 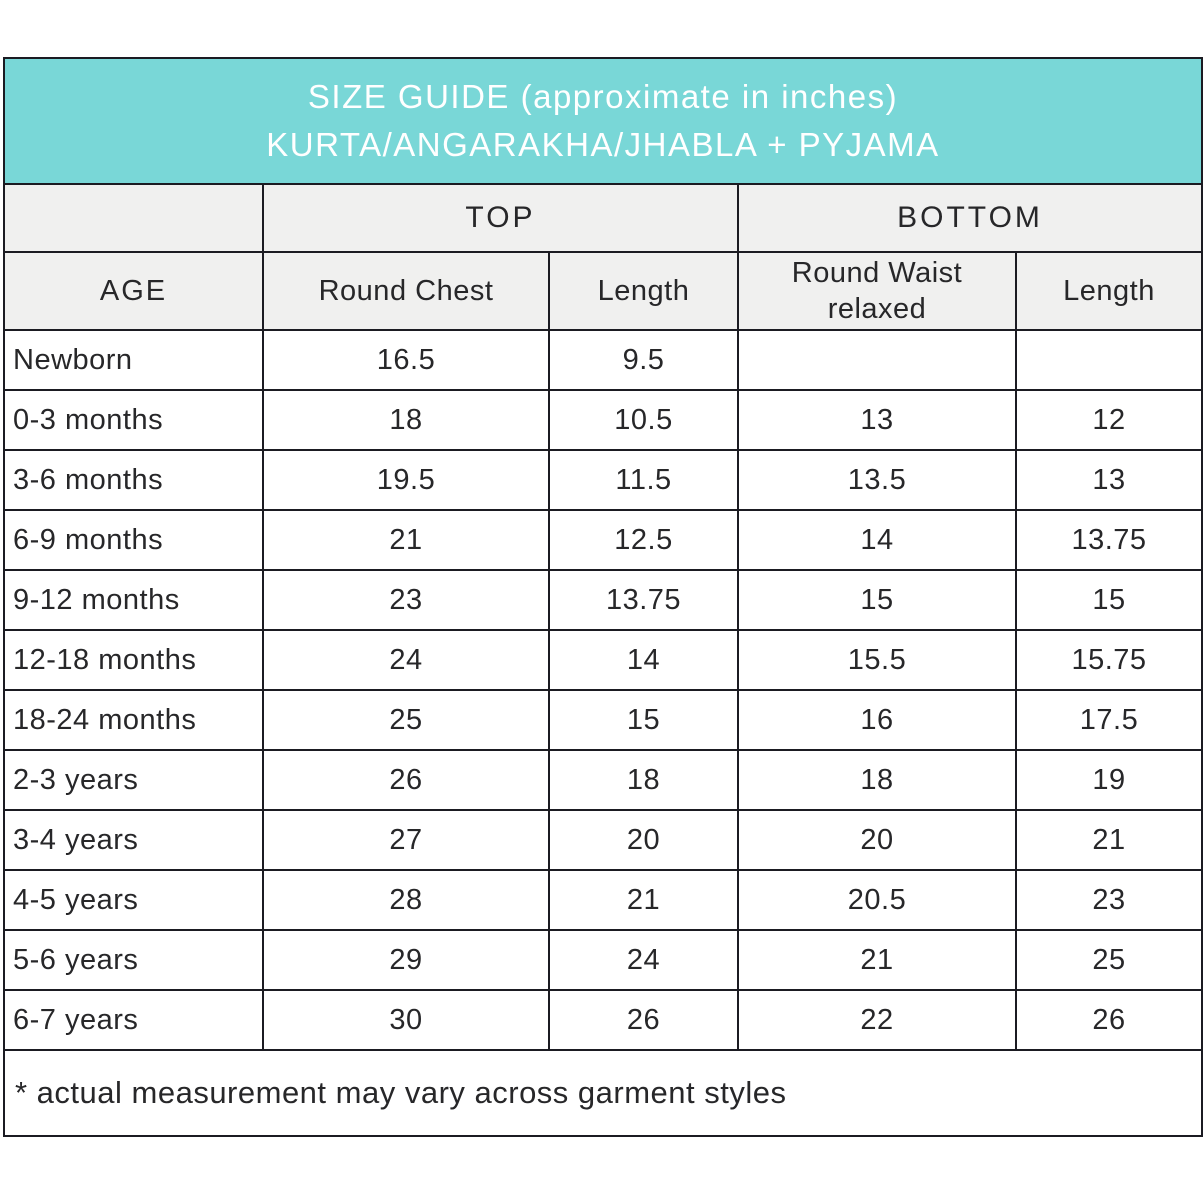 What do you see at coordinates (406, 600) in the screenshot?
I see `round-chest-cell: 23` at bounding box center [406, 600].